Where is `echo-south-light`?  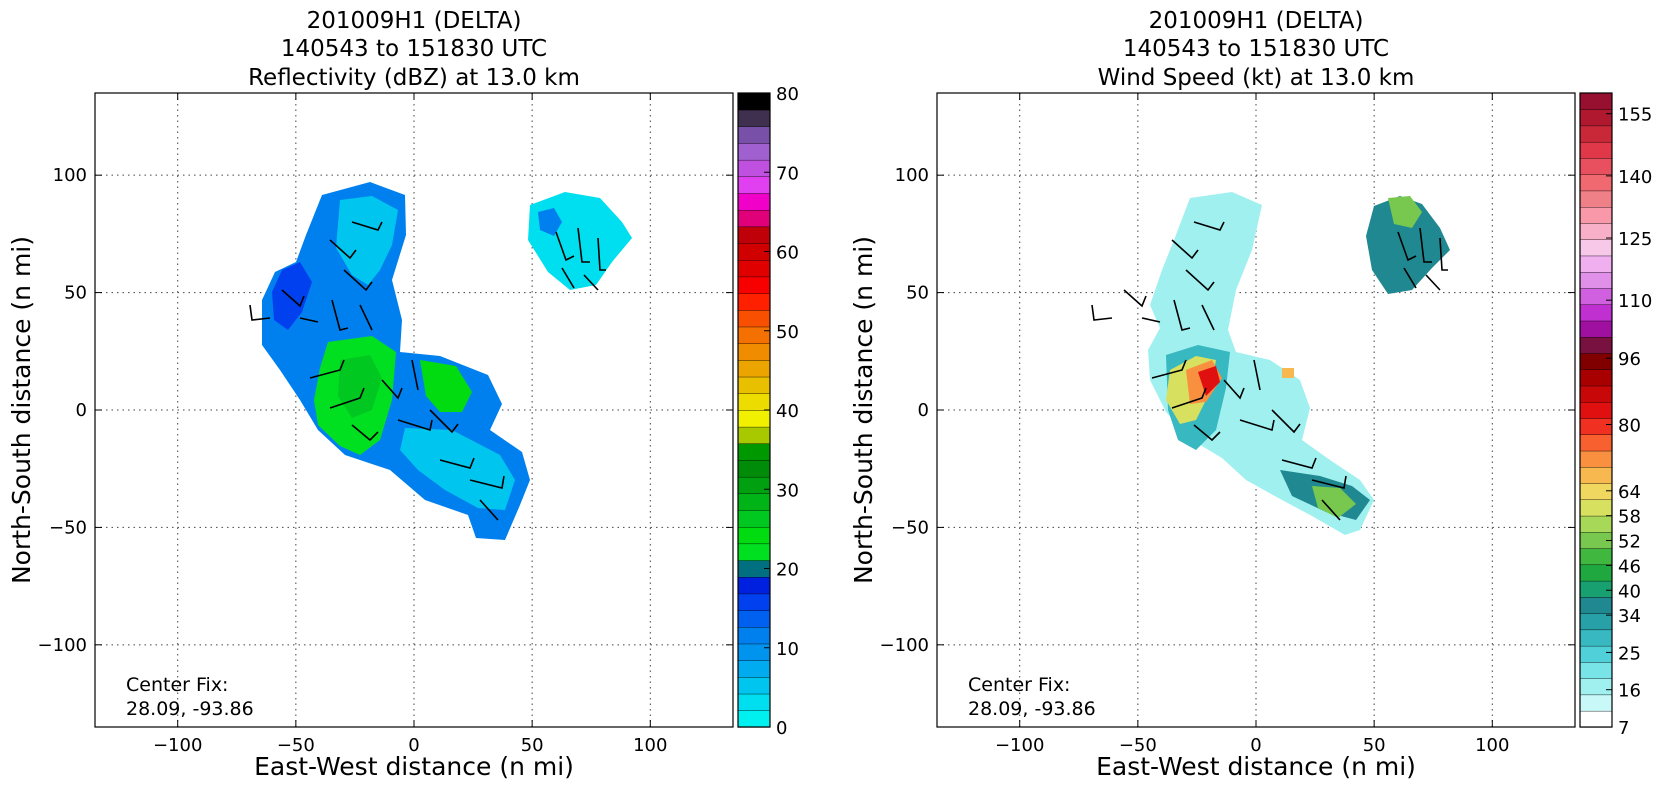 echo-south-light is located at coordinates (457, 469).